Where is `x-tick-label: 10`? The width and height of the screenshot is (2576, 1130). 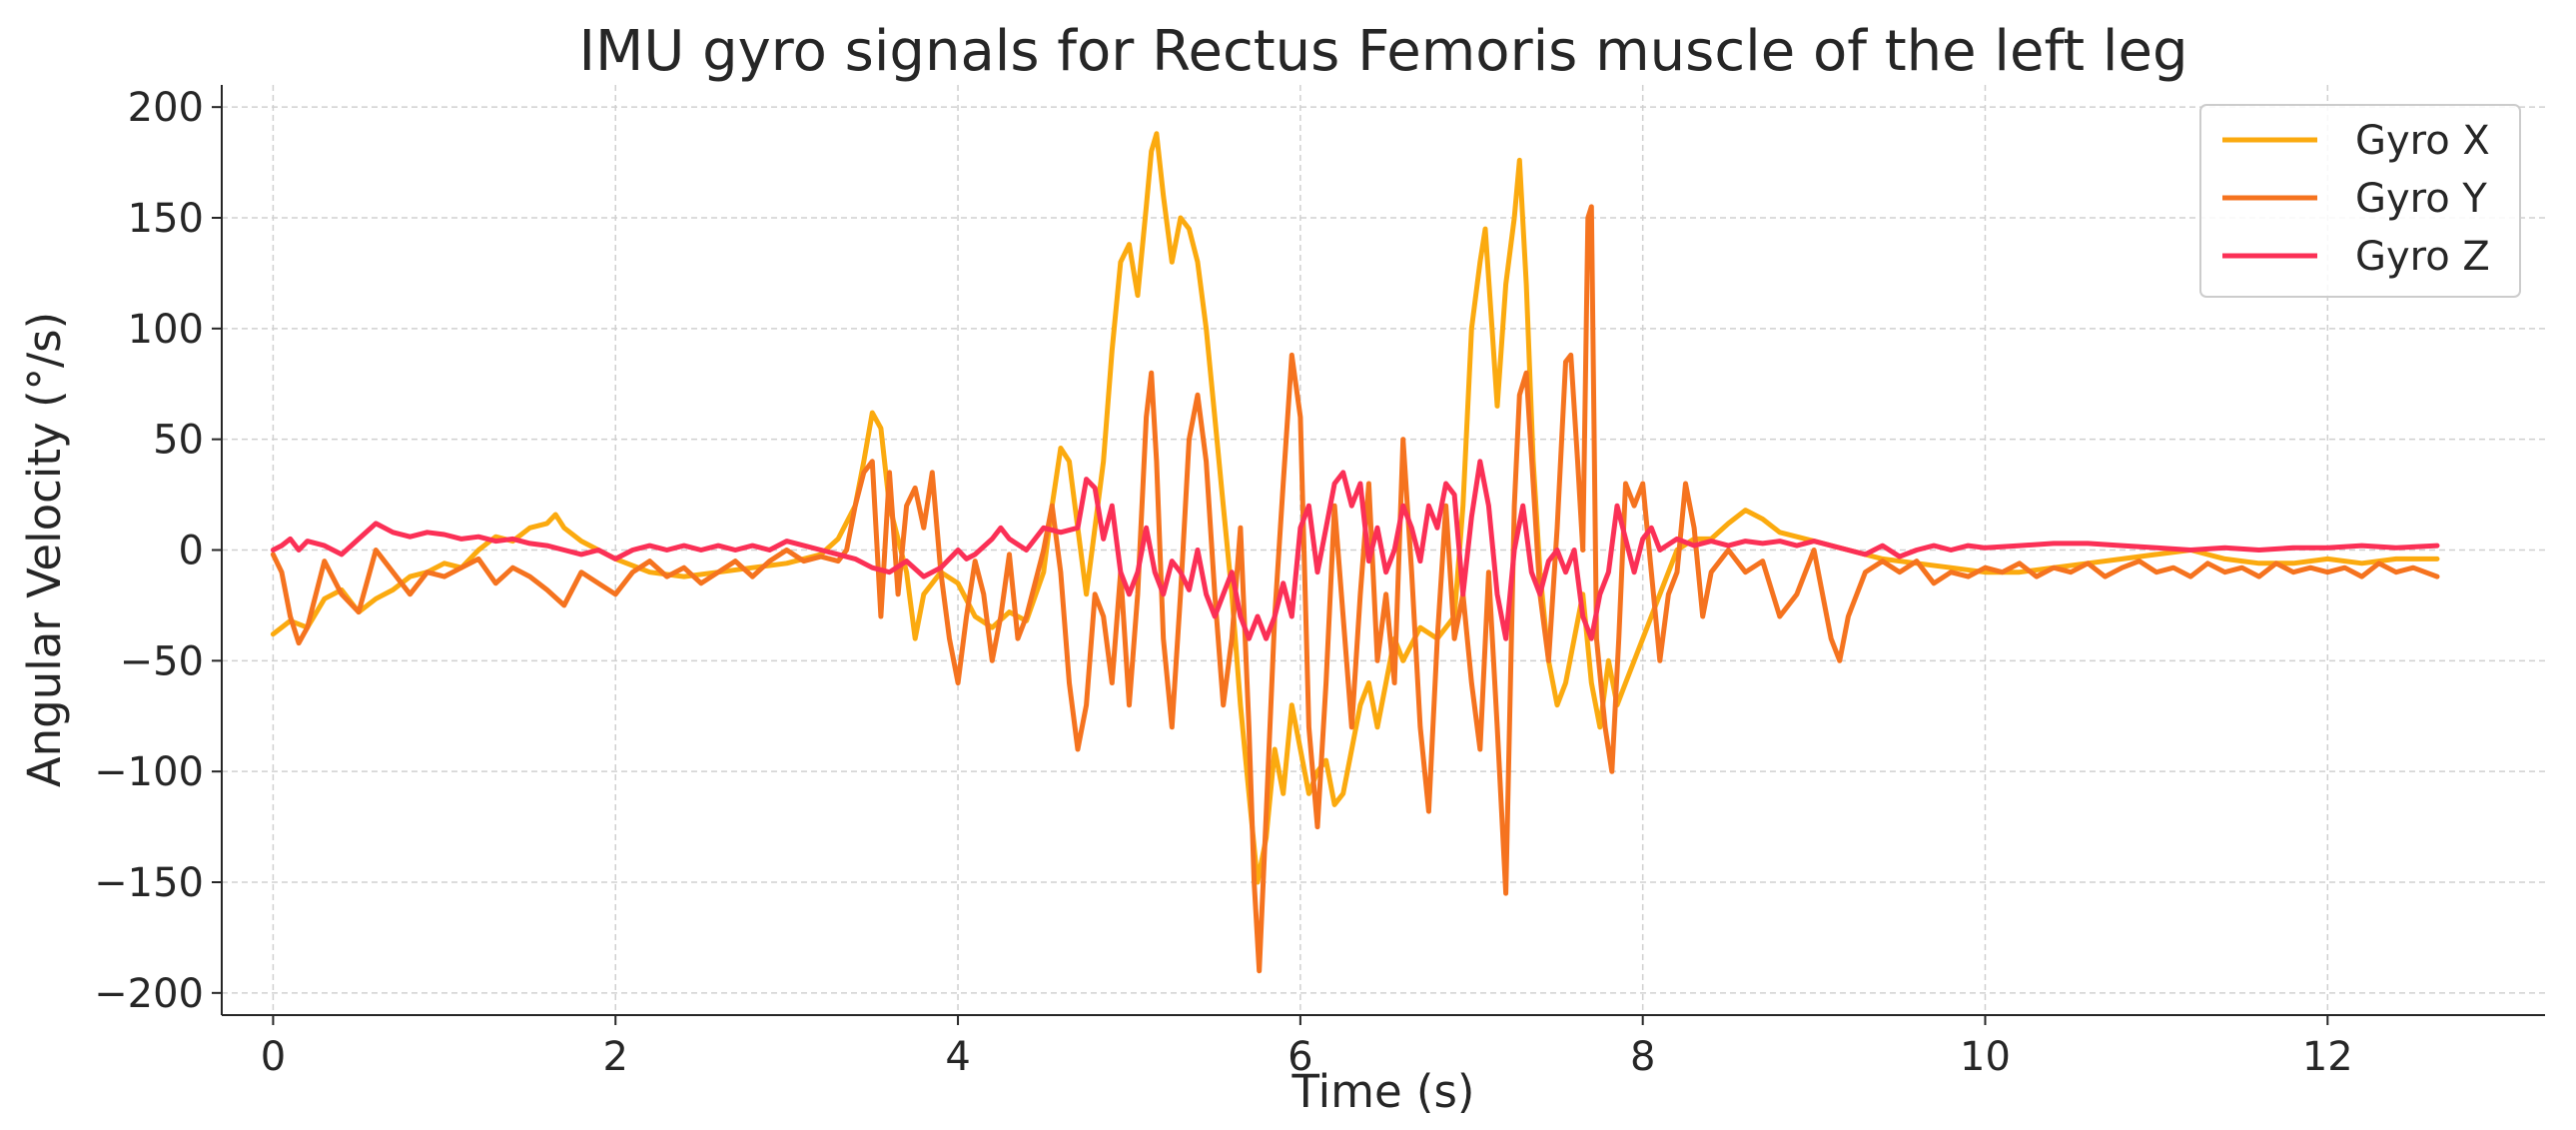
x-tick-label: 10 is located at coordinates (1986, 1057).